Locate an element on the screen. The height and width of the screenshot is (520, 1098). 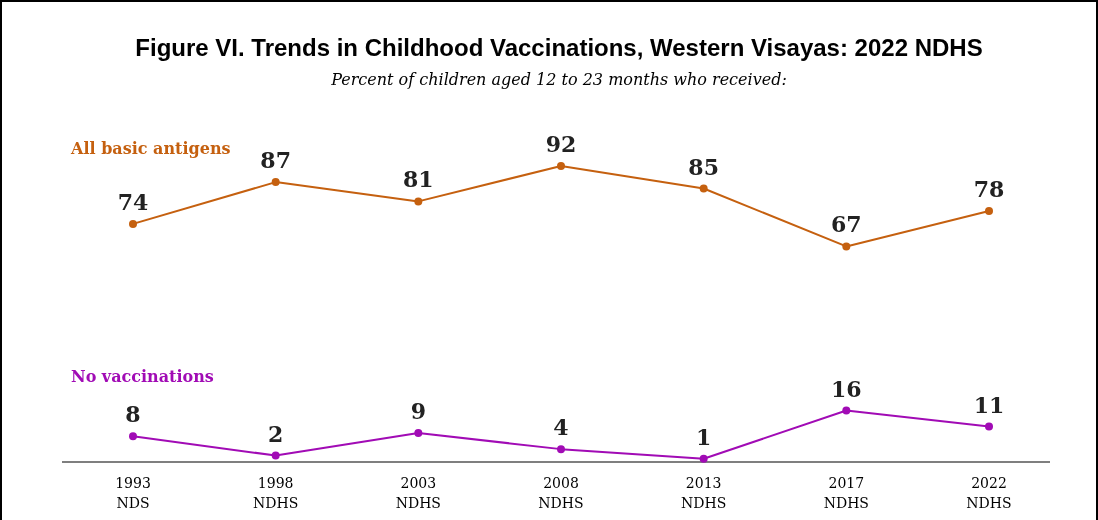
x-tick-label: 2008 NDHS is located at coordinates (561, 493).